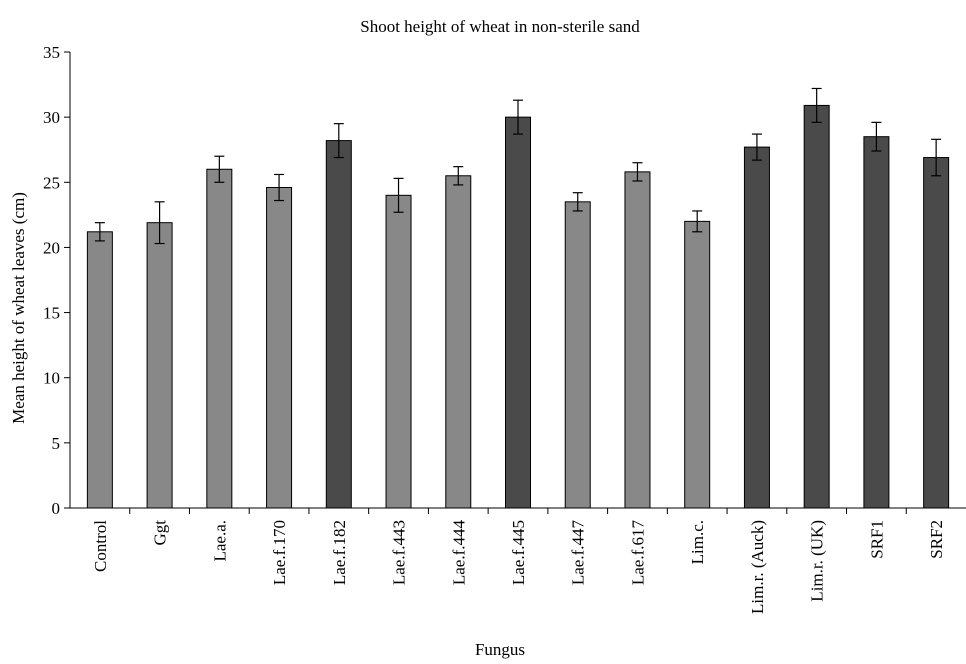 Image resolution: width=966 pixels, height=664 pixels. Describe the element at coordinates (458, 553) in the screenshot. I see `x-tick-label: Lae.f.444` at that location.